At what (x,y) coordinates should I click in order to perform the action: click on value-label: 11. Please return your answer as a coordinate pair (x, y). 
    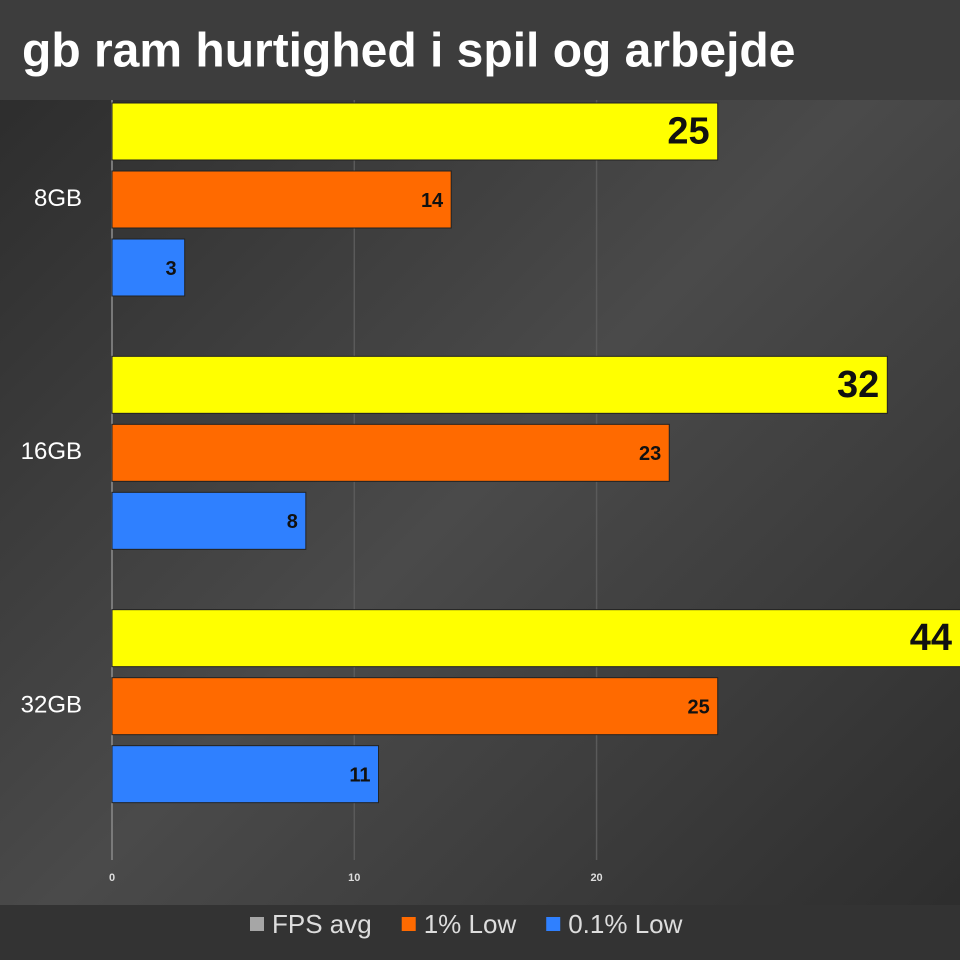
    Looking at the image, I should click on (359, 775).